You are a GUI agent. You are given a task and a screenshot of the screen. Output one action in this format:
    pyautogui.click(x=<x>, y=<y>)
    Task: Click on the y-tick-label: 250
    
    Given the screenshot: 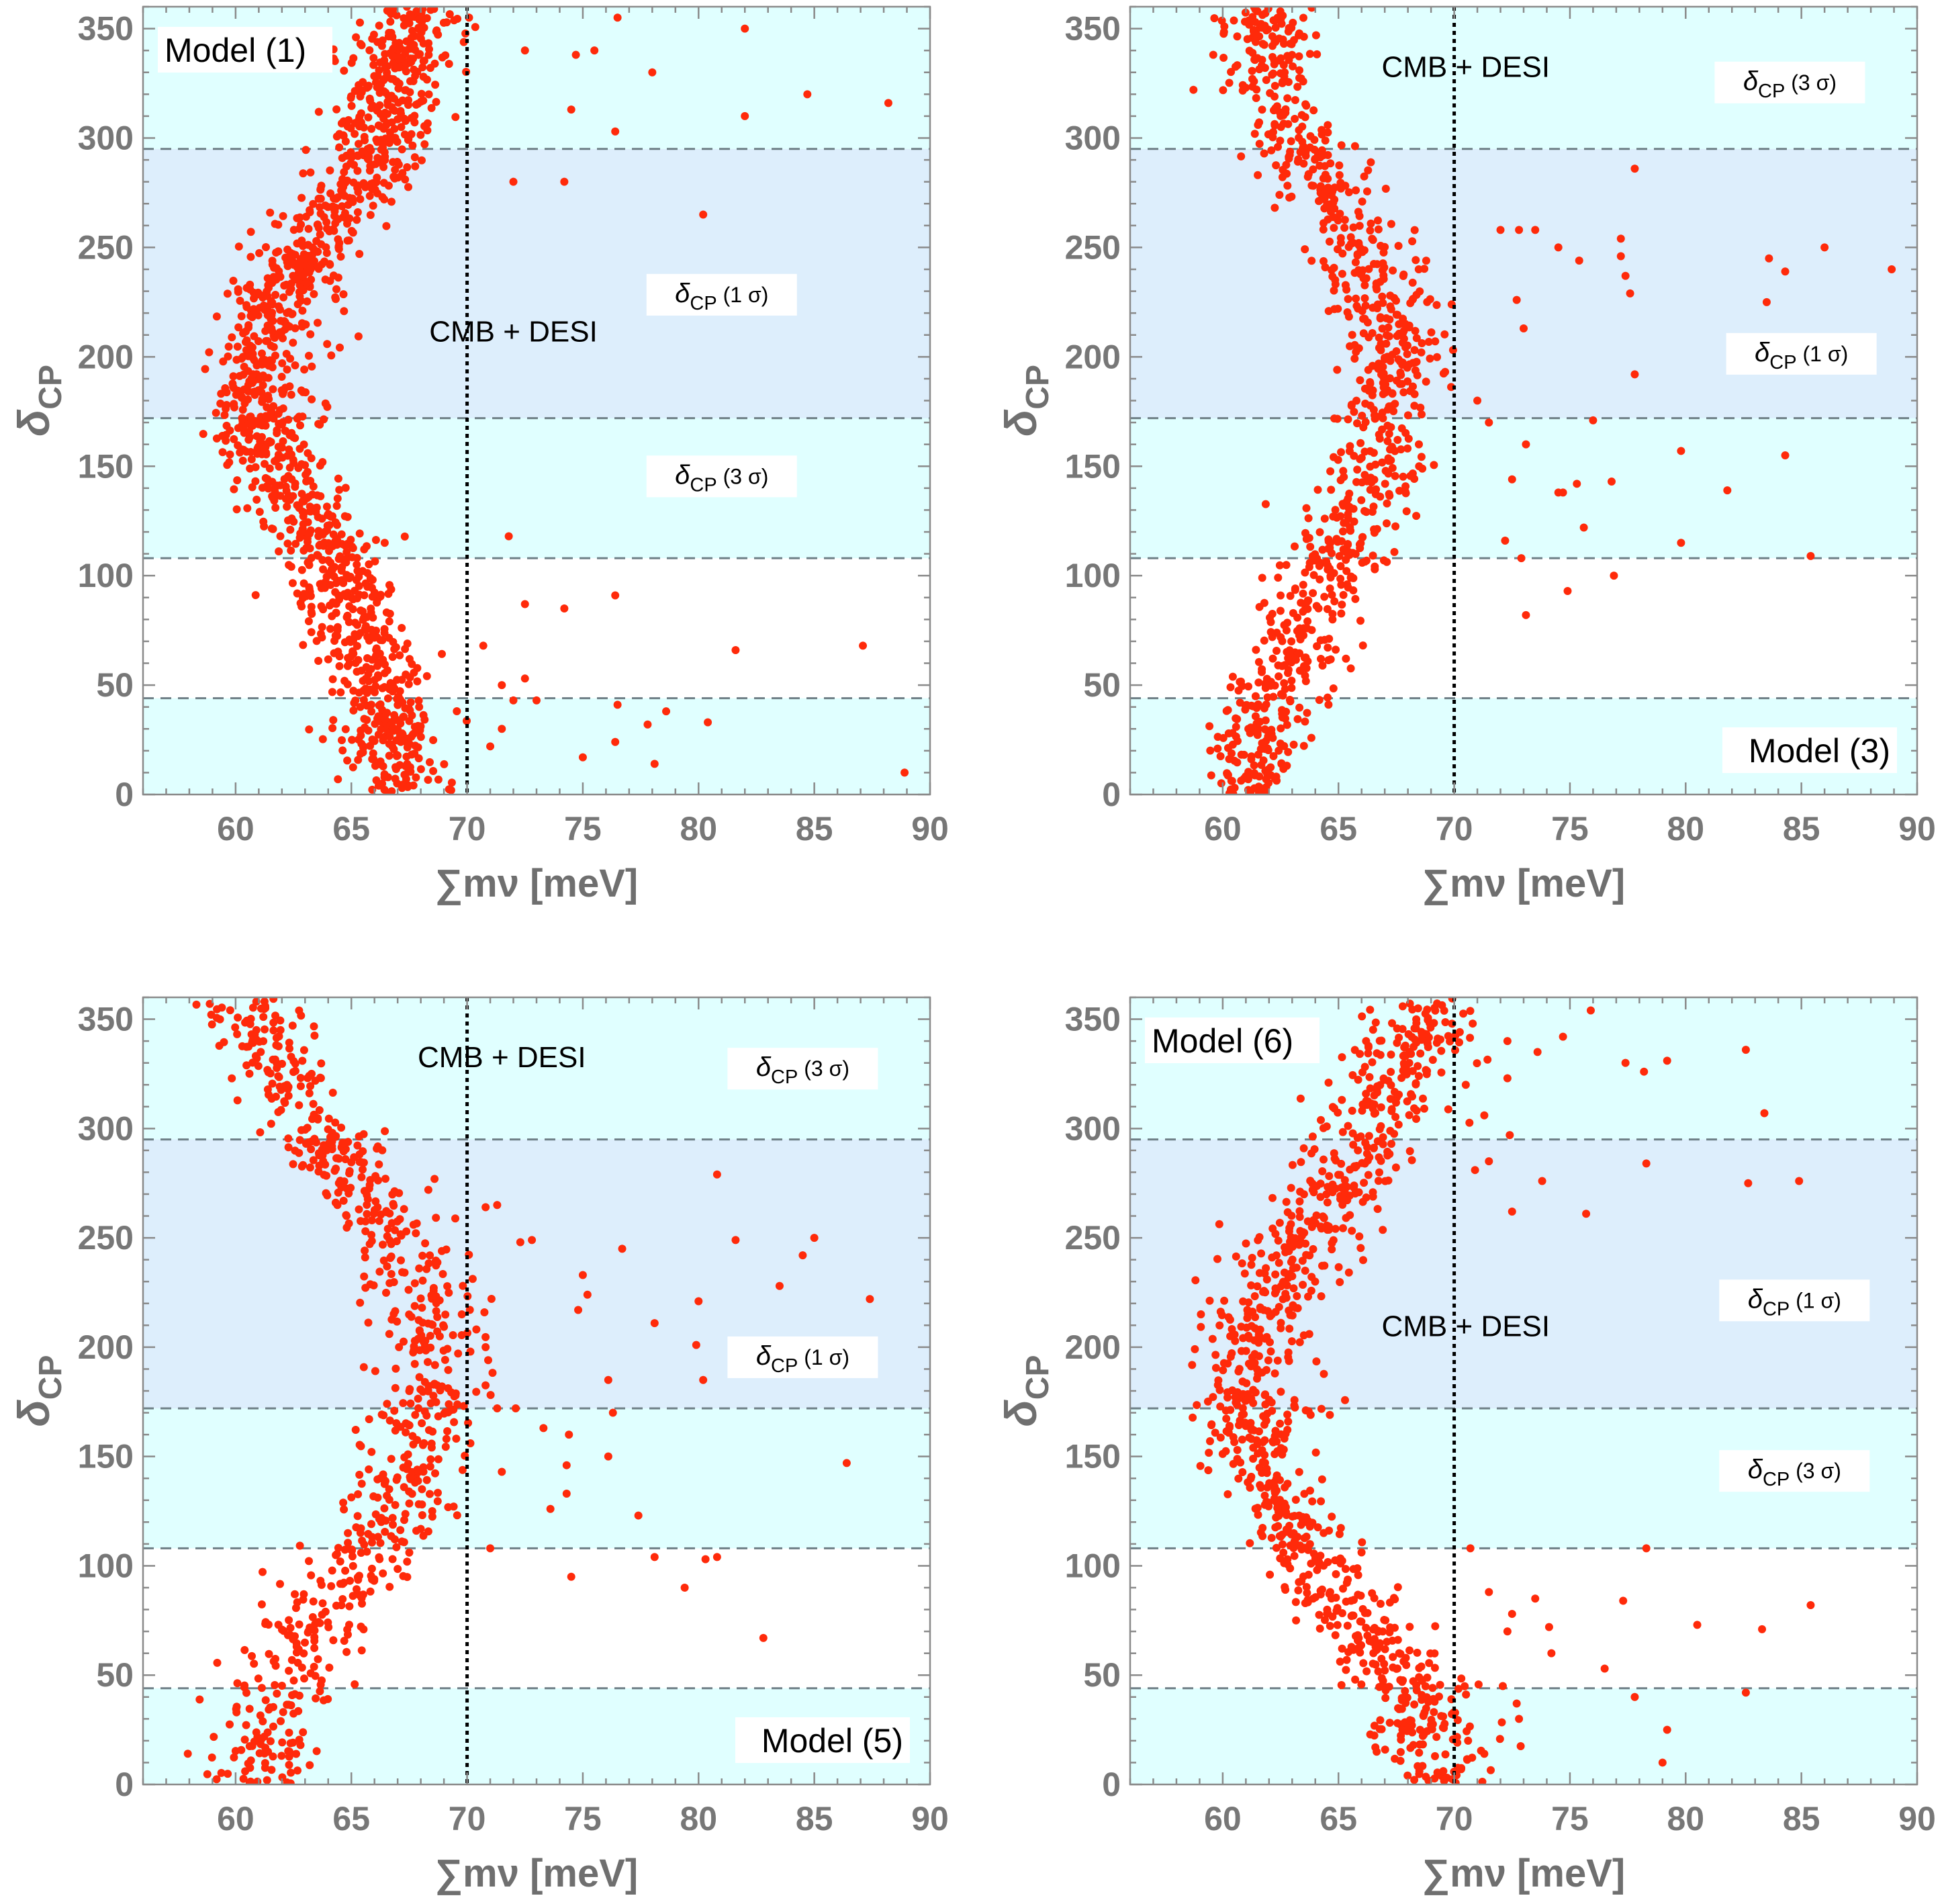 What is the action you would take?
    pyautogui.click(x=106, y=1238)
    